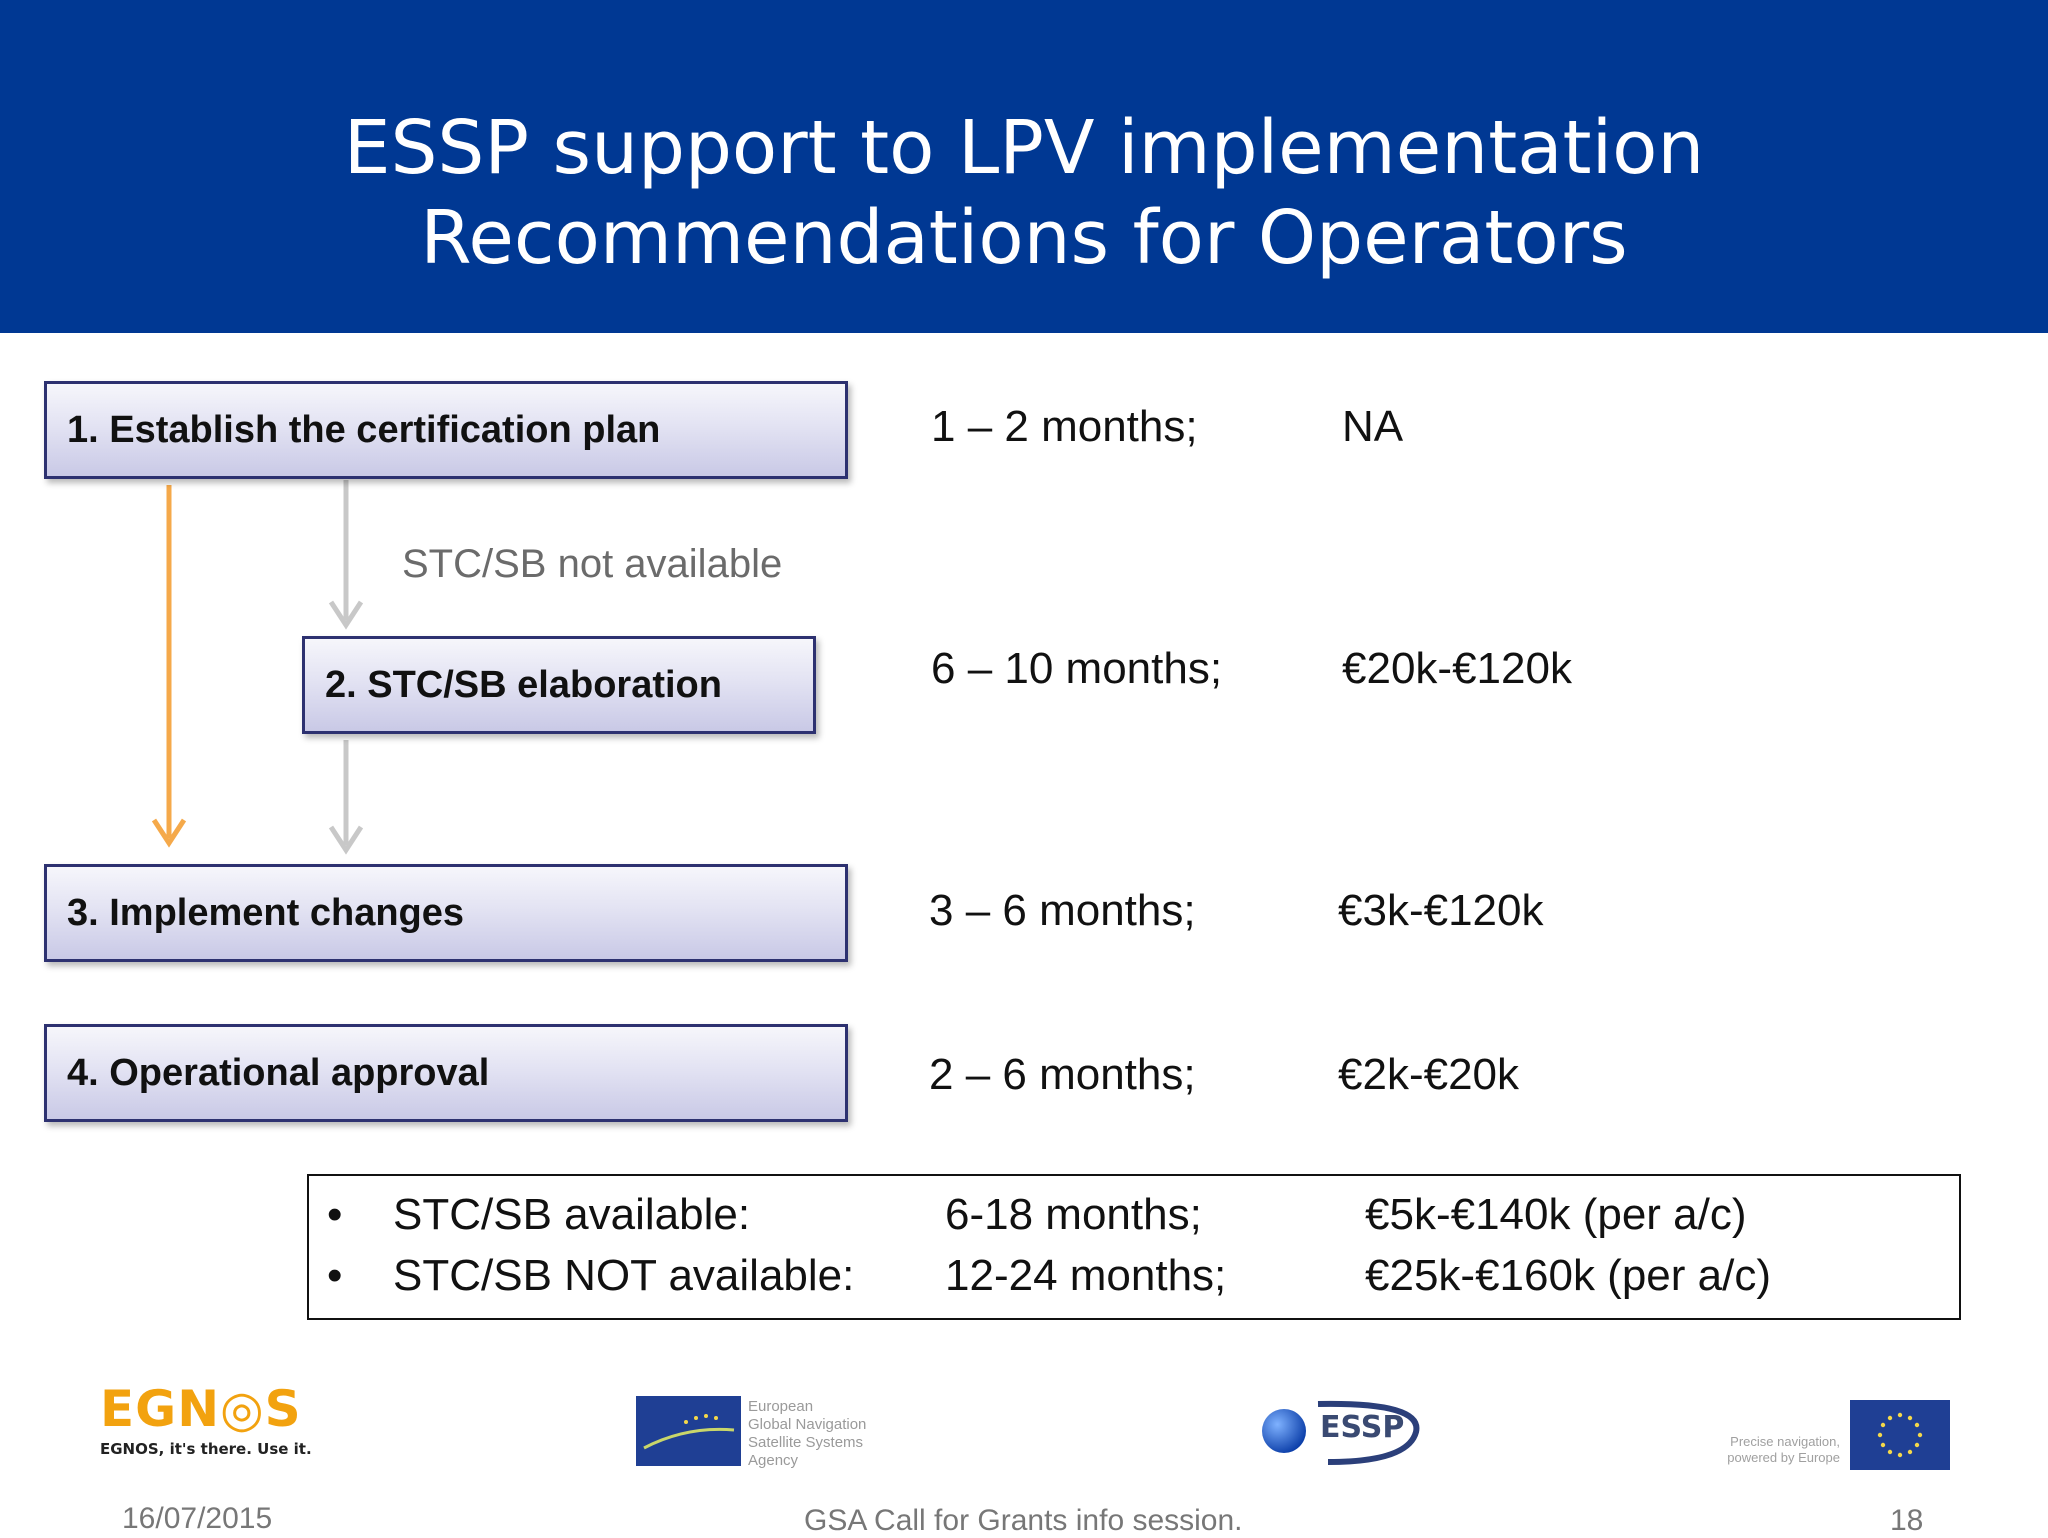 Image resolution: width=2048 pixels, height=1538 pixels. Describe the element at coordinates (197, 1518) in the screenshot. I see `footer-date: 16/07/2015` at that location.